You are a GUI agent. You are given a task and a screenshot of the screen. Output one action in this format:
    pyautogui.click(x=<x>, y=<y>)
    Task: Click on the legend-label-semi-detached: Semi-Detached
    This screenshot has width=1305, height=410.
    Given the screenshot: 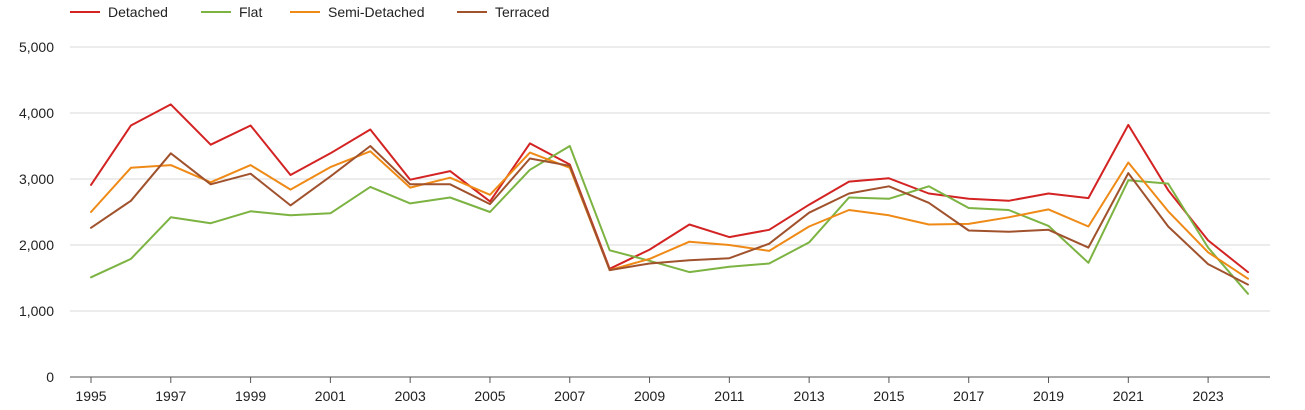 What is the action you would take?
    pyautogui.click(x=376, y=12)
    